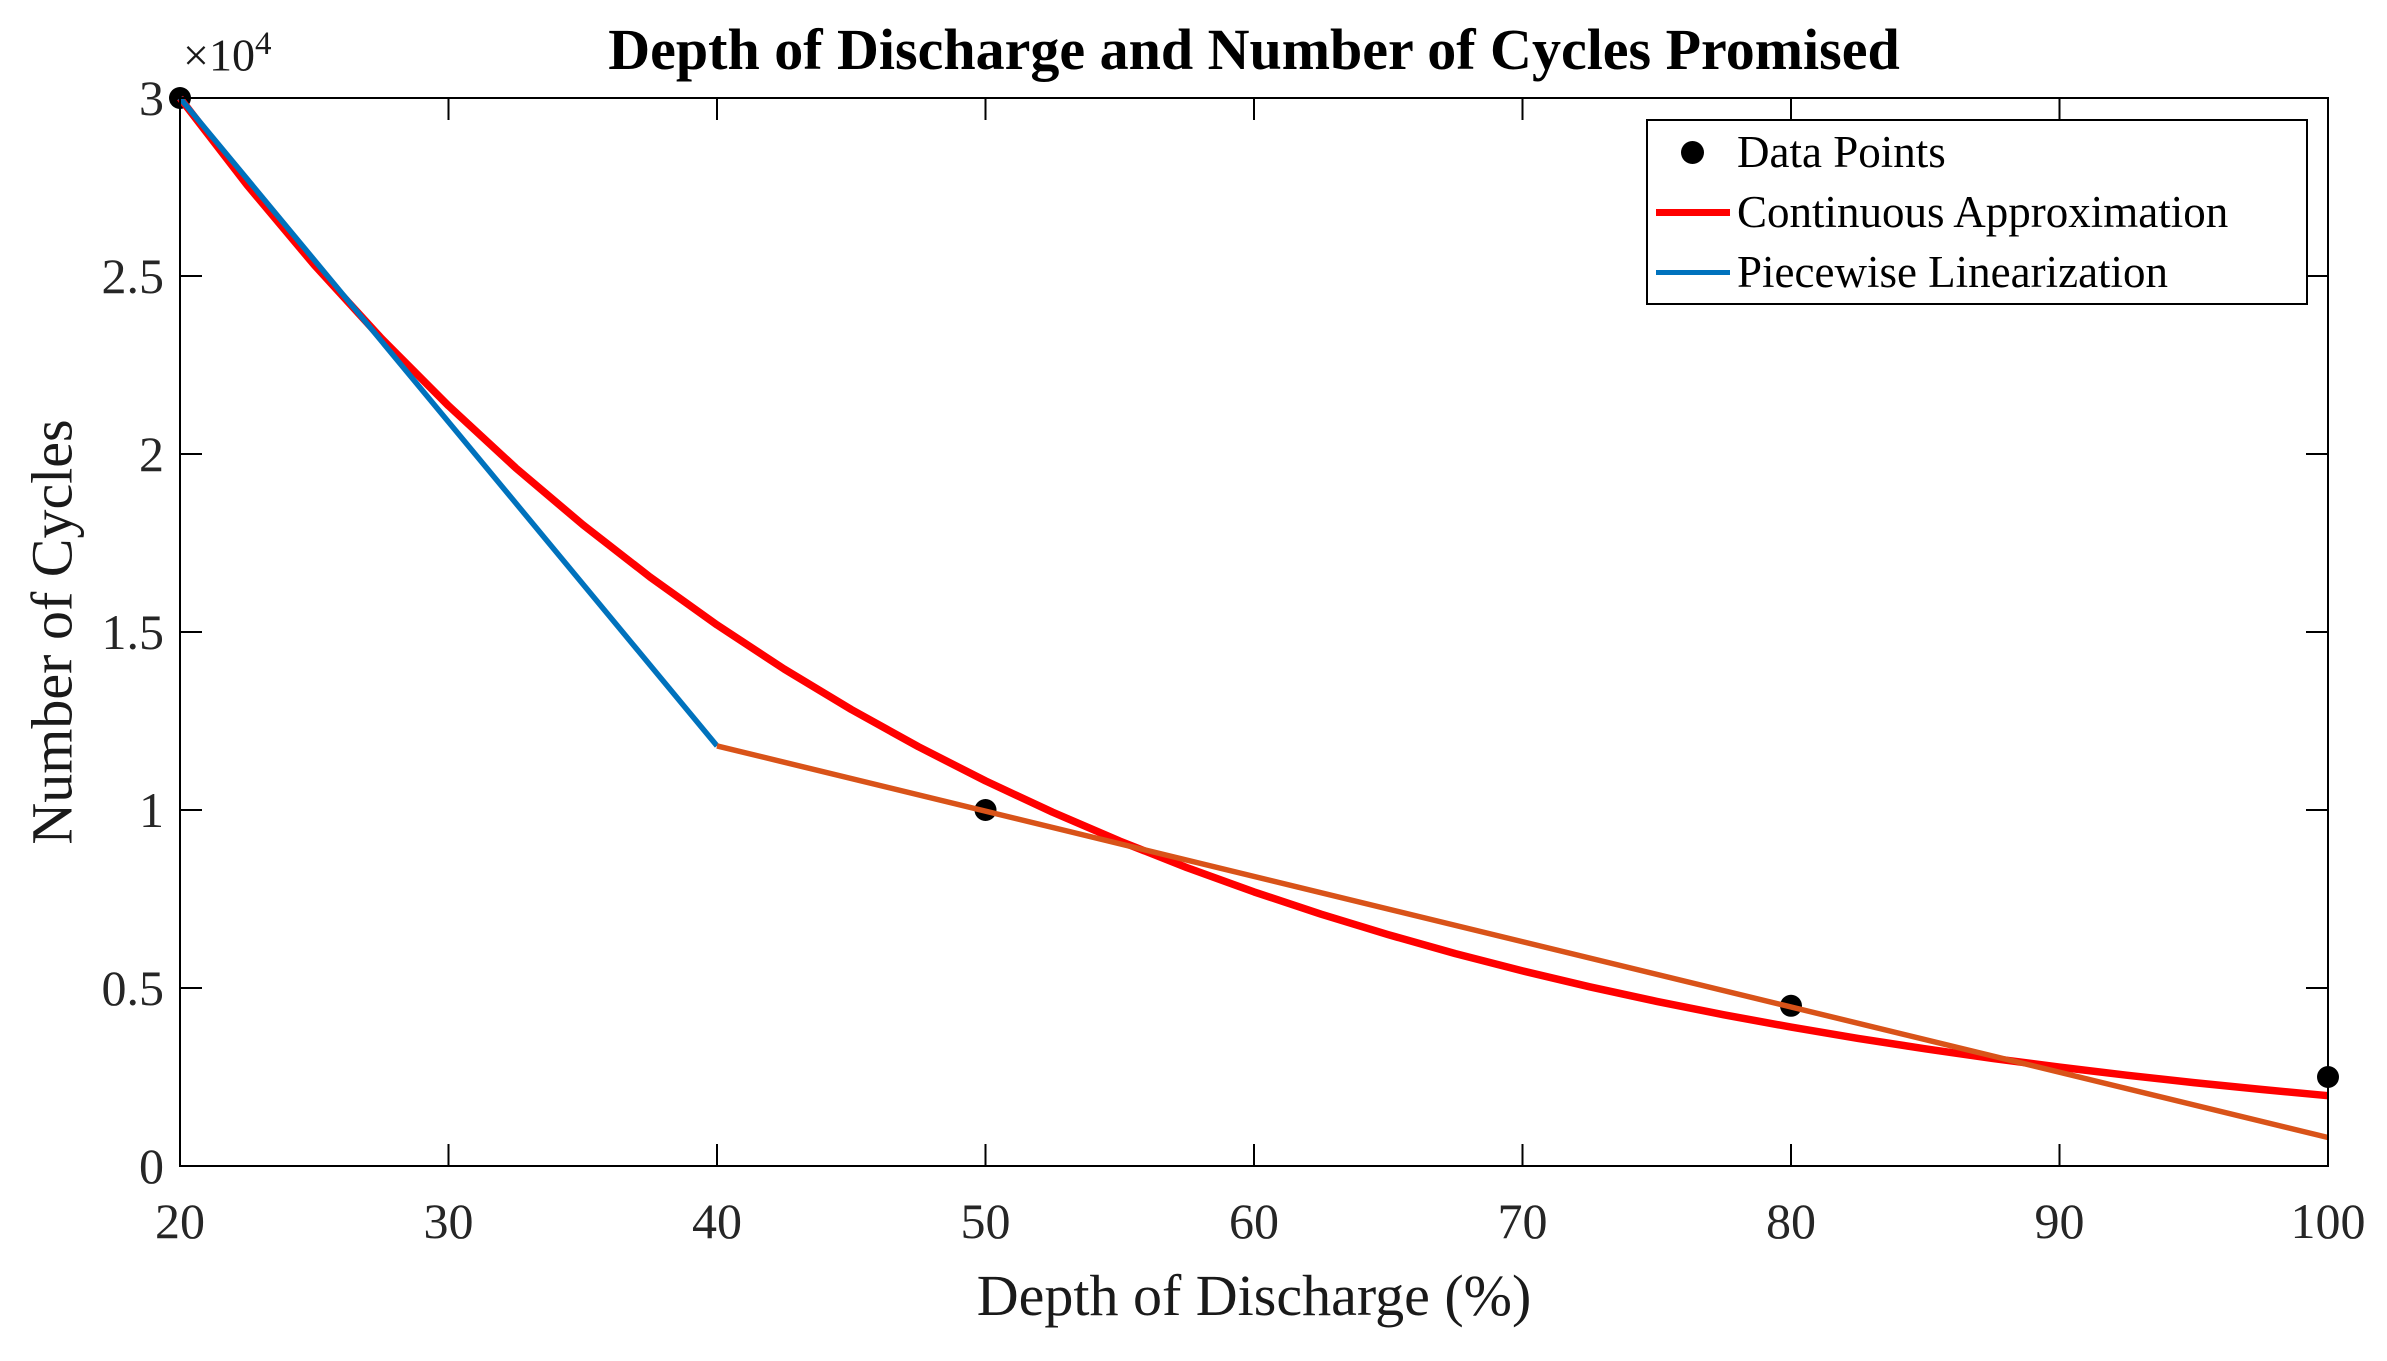  I want to click on x-tick-label: 70, so click(1523, 1221).